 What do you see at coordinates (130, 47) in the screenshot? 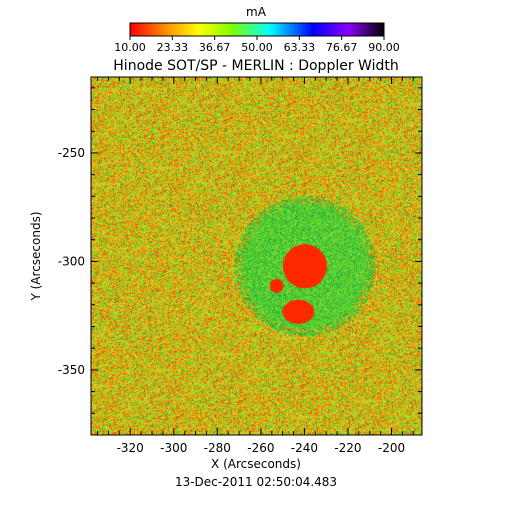
I see `colorbar-tick-label: 10.00` at bounding box center [130, 47].